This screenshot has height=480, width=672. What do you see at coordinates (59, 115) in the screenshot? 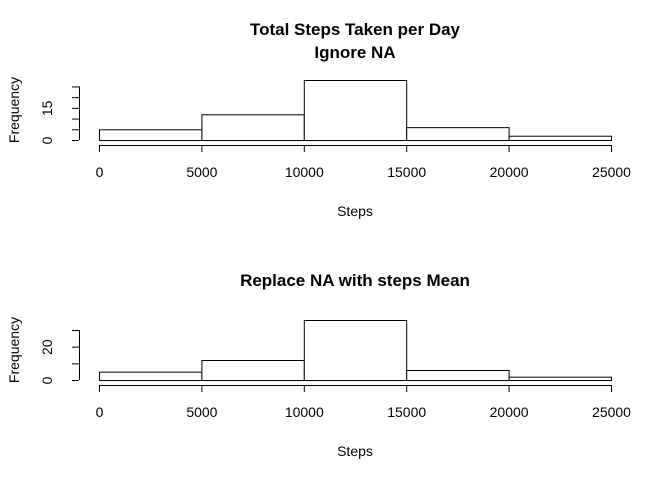
I see `y-axis: 0 15` at bounding box center [59, 115].